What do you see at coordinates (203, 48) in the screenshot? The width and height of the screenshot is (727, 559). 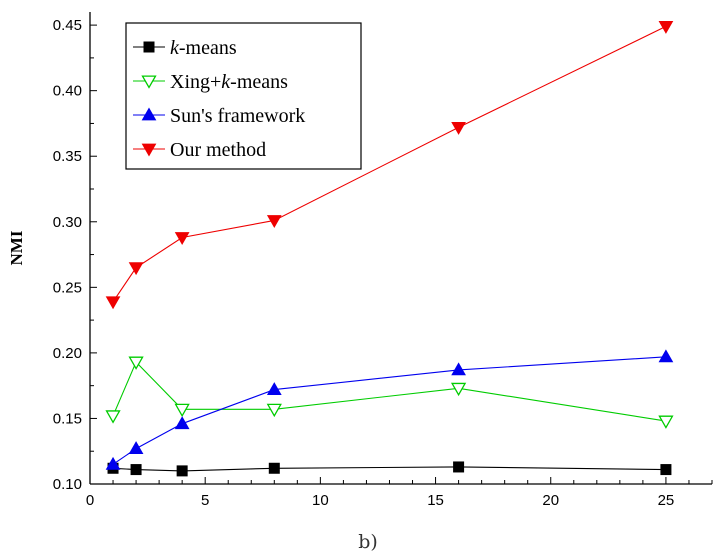 I see `legend-label: k-means` at bounding box center [203, 48].